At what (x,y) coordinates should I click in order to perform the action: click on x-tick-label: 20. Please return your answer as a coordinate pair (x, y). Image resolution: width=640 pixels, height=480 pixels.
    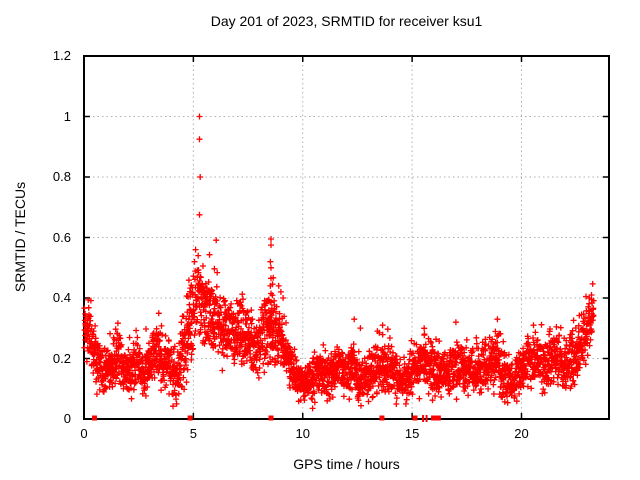
    Looking at the image, I should click on (521, 433).